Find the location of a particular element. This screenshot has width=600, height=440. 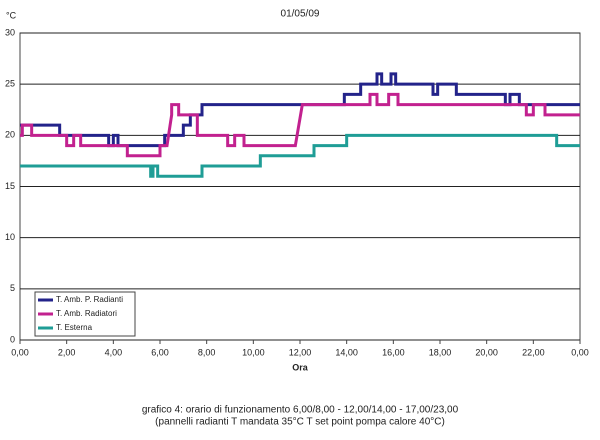

y-tick-label: 20 is located at coordinates (10, 135).